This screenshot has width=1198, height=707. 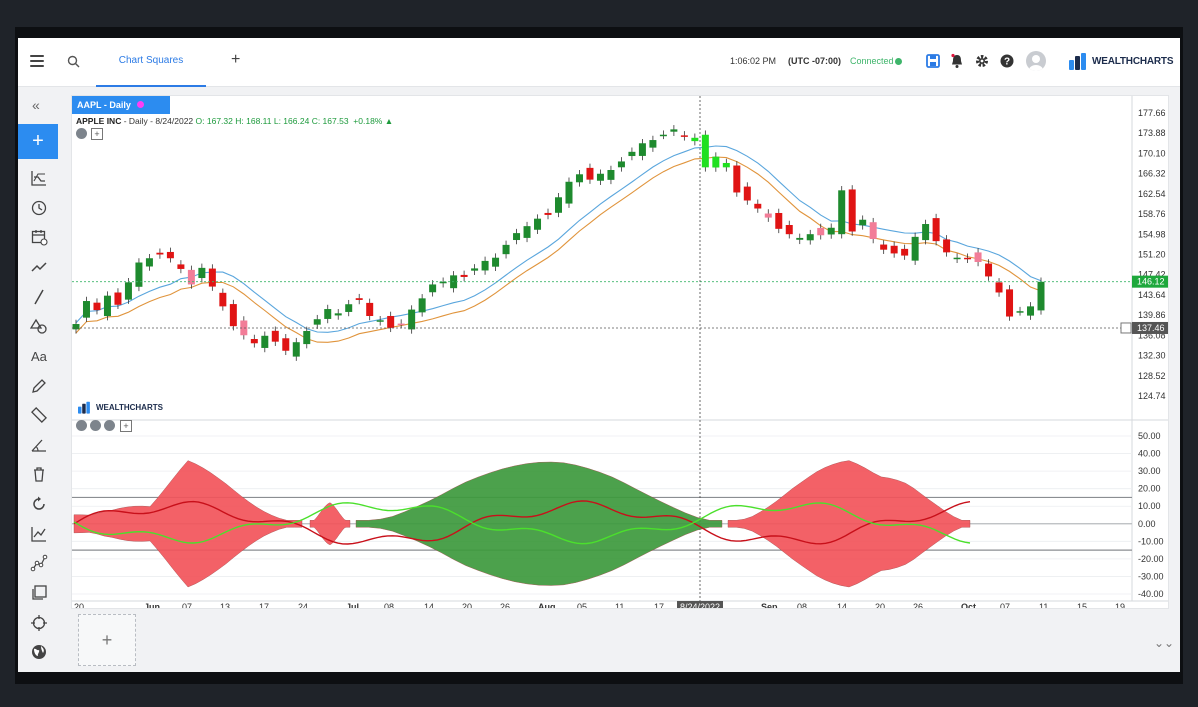 What do you see at coordinates (39, 652) in the screenshot?
I see `globe-icon` at bounding box center [39, 652].